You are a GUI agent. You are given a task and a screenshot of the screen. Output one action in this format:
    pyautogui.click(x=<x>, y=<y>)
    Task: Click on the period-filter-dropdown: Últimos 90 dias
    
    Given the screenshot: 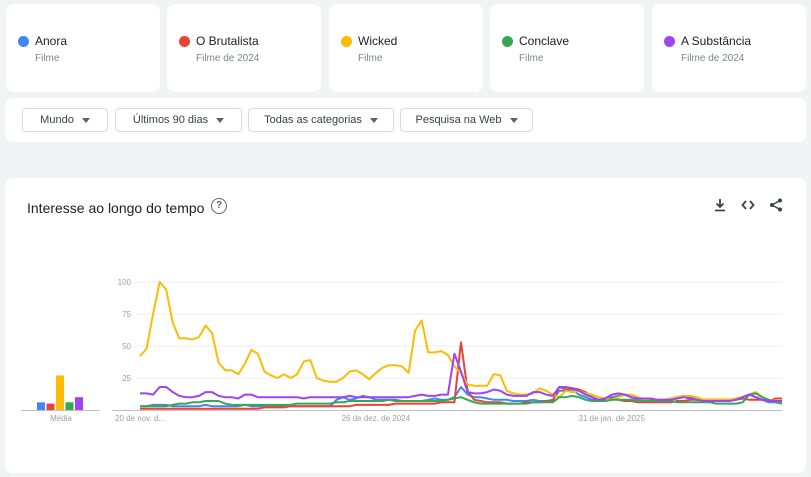 What is the action you would take?
    pyautogui.click(x=178, y=120)
    